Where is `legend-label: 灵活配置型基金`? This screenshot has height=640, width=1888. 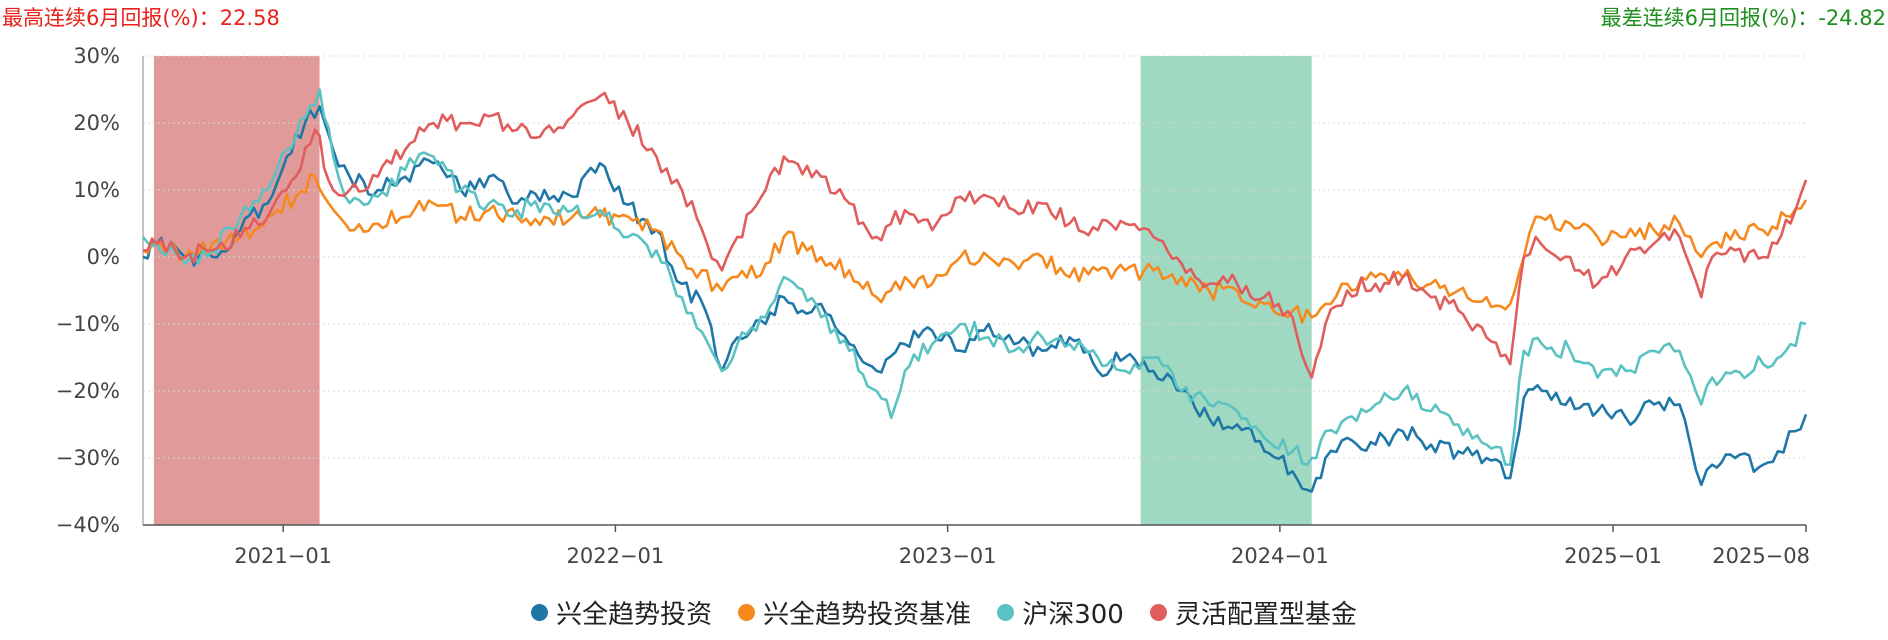 legend-label: 灵活配置型基金 is located at coordinates (1265, 615).